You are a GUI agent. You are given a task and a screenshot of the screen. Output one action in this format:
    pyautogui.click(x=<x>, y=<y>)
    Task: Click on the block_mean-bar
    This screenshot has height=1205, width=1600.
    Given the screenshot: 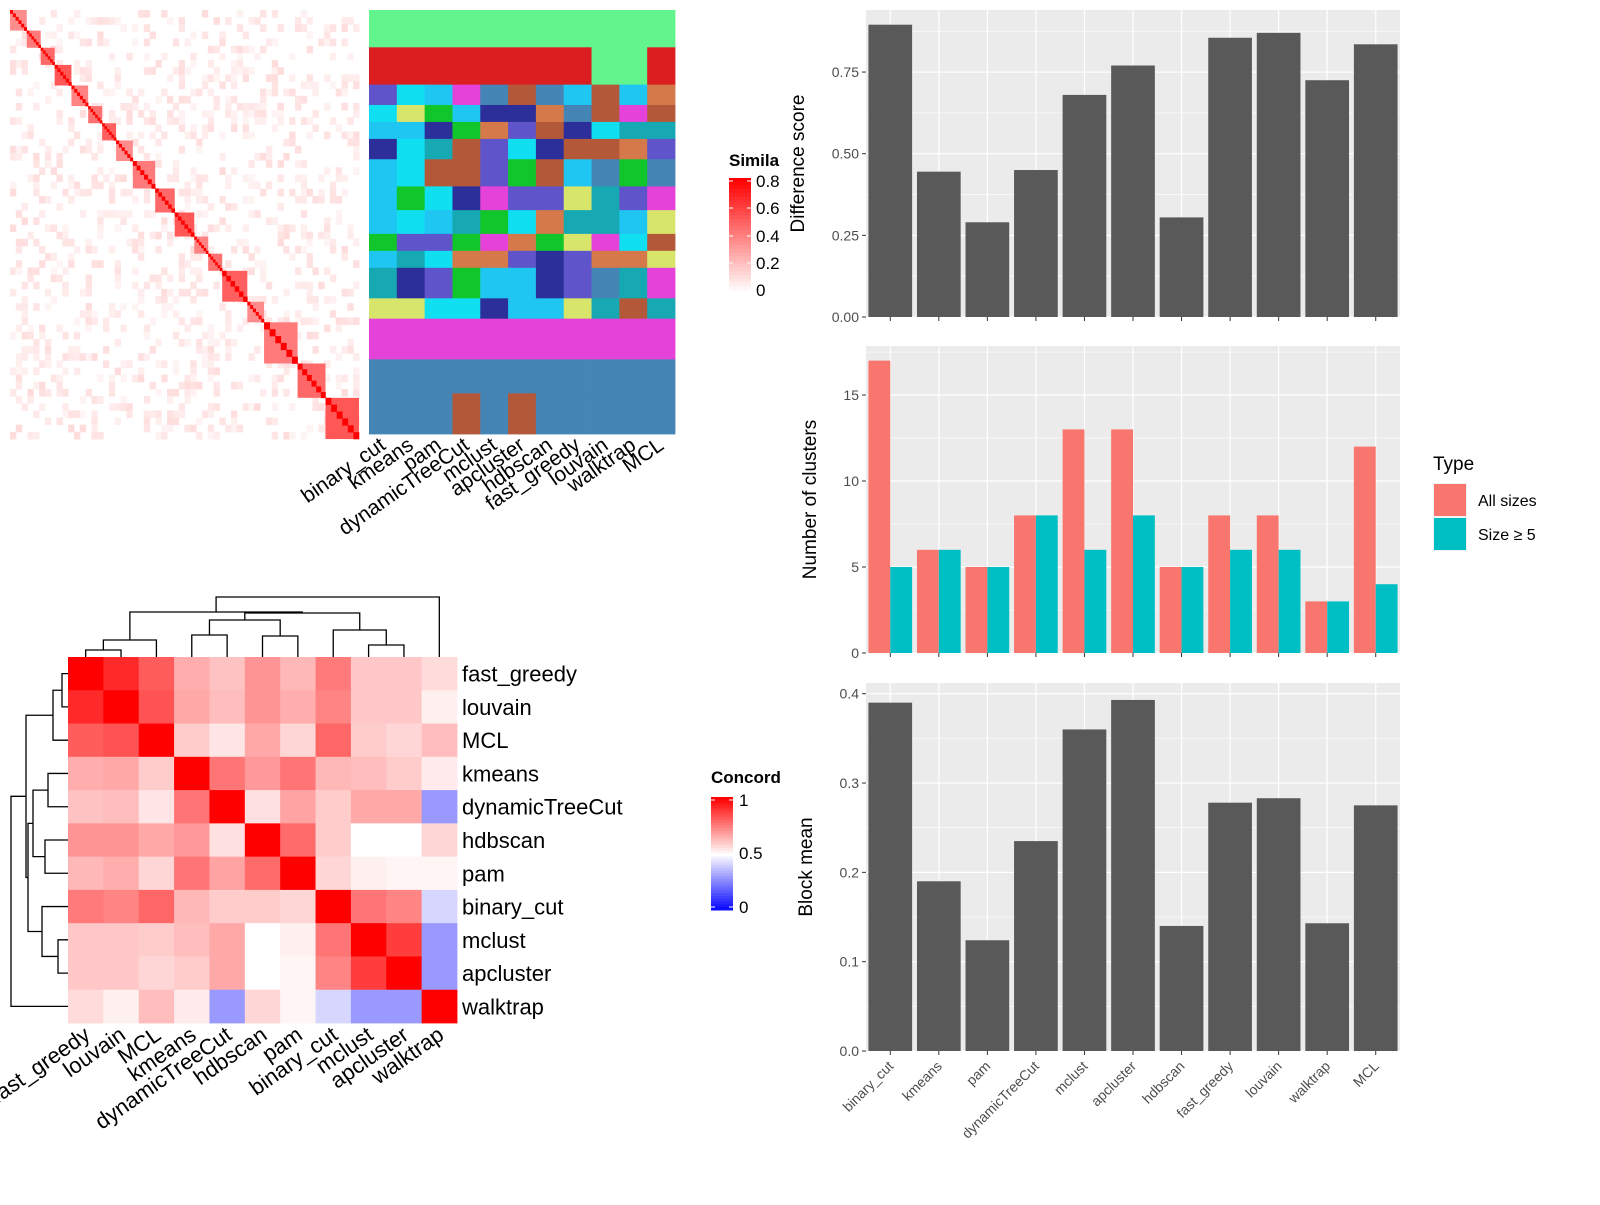 What is the action you would take?
    pyautogui.click(x=1375, y=928)
    